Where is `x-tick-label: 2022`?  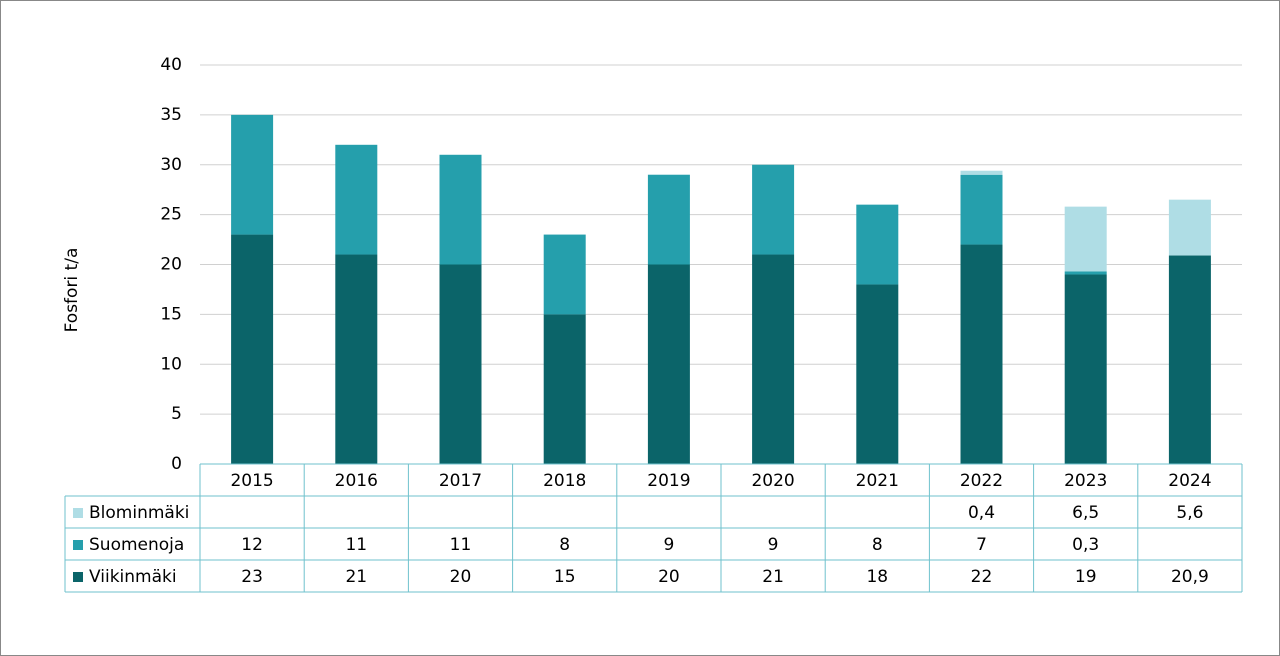 x-tick-label: 2022 is located at coordinates (981, 481).